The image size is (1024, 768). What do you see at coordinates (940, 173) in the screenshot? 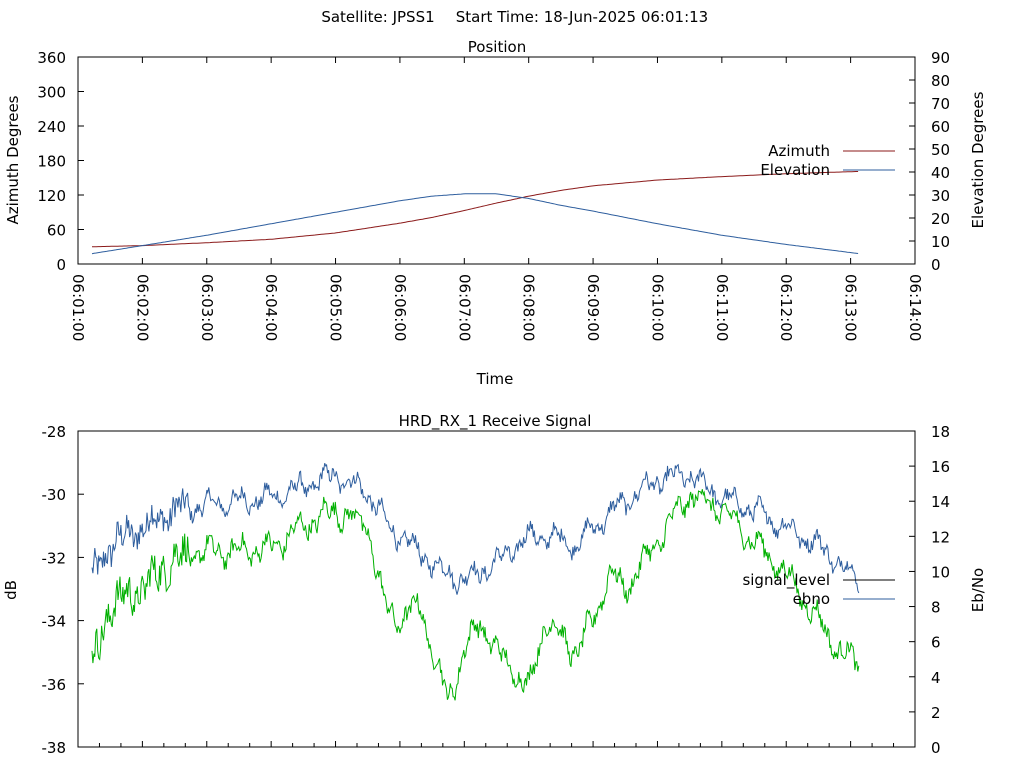
I see `right-tick-label: 40` at bounding box center [940, 173].